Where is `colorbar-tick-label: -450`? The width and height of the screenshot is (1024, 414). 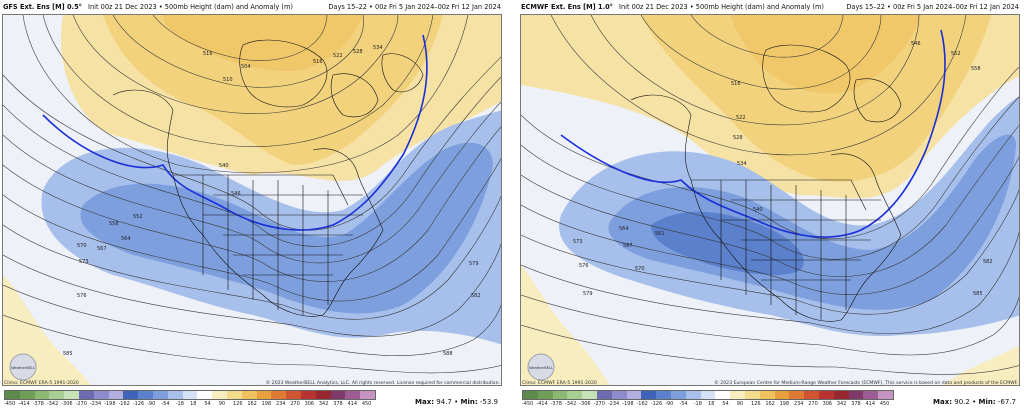 colorbar-tick-label: -450 is located at coordinates (528, 404).